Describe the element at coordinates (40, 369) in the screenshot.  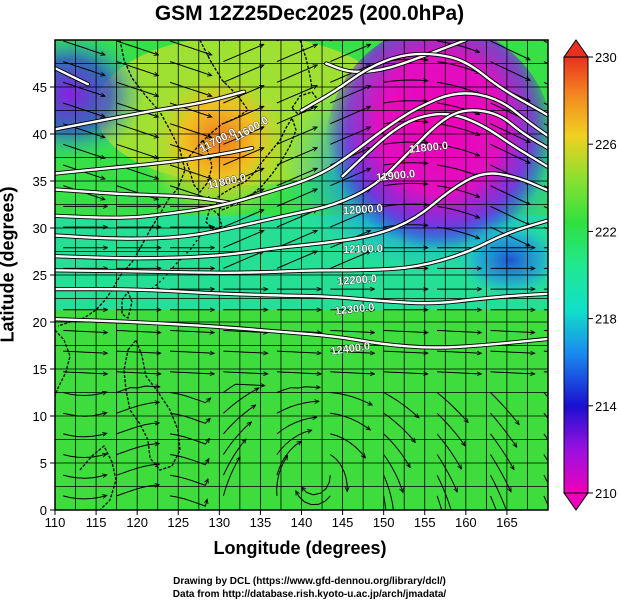
I see `y-tick-label: 15` at that location.